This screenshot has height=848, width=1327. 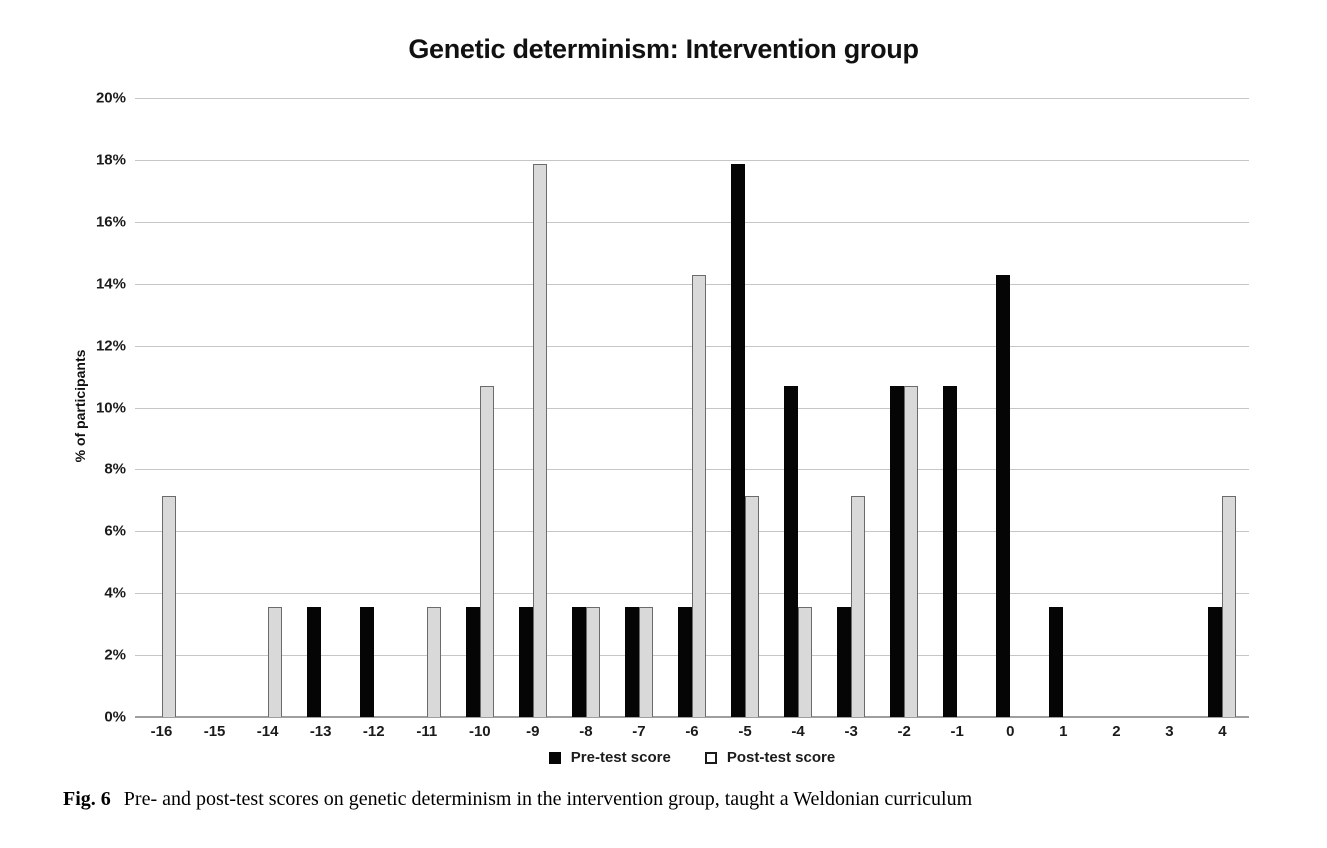 What do you see at coordinates (911, 551) in the screenshot?
I see `bar-post-test--2` at bounding box center [911, 551].